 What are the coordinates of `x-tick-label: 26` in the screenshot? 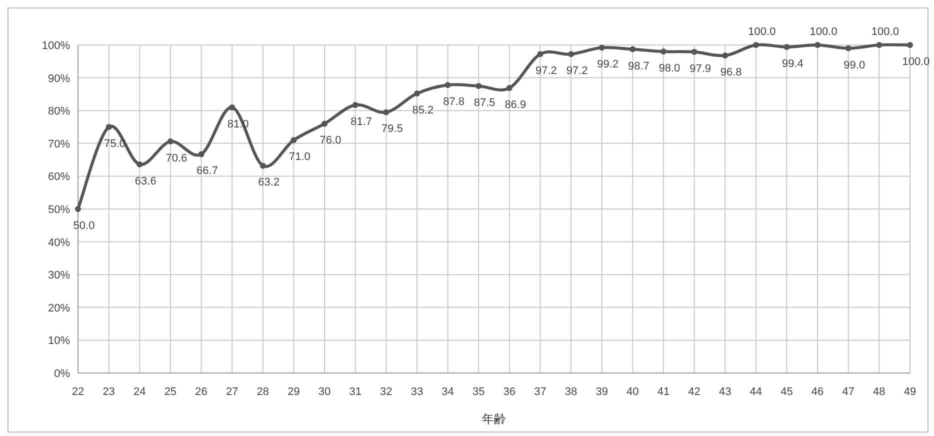 It's located at (201, 392).